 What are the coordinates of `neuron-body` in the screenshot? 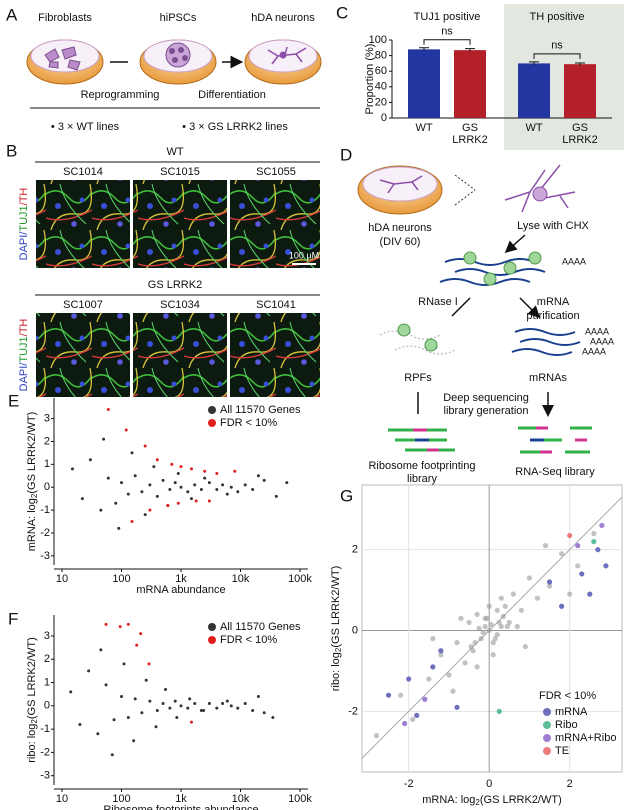 It's located at (540, 194).